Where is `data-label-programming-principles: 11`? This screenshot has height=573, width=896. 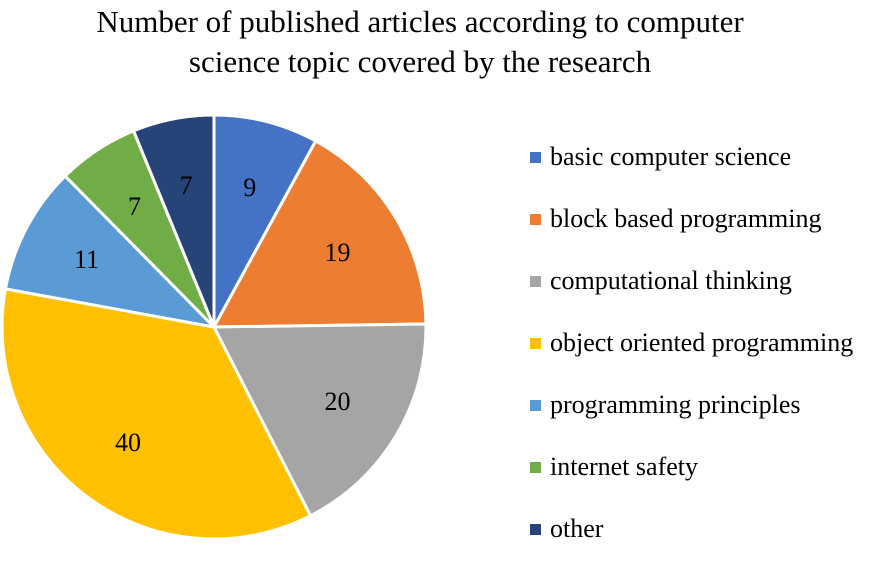 data-label-programming-principles: 11 is located at coordinates (86, 259).